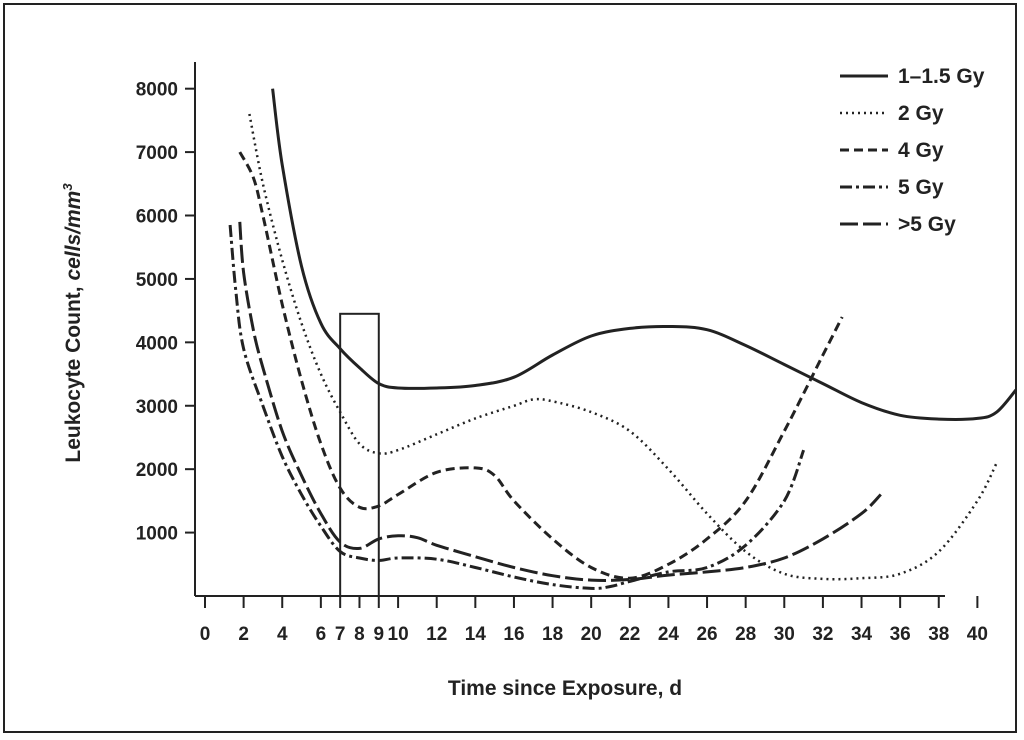 This screenshot has height=740, width=1024. I want to click on x-tick-label: 0, so click(205, 634).